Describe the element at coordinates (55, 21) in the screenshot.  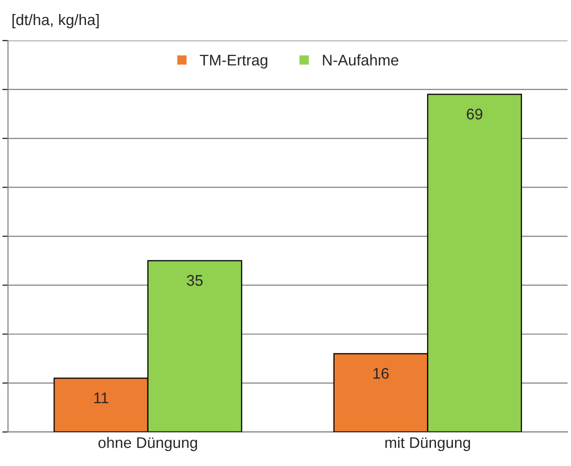
I see `y-axis-title: [dt/ha, kg/ha]` at that location.